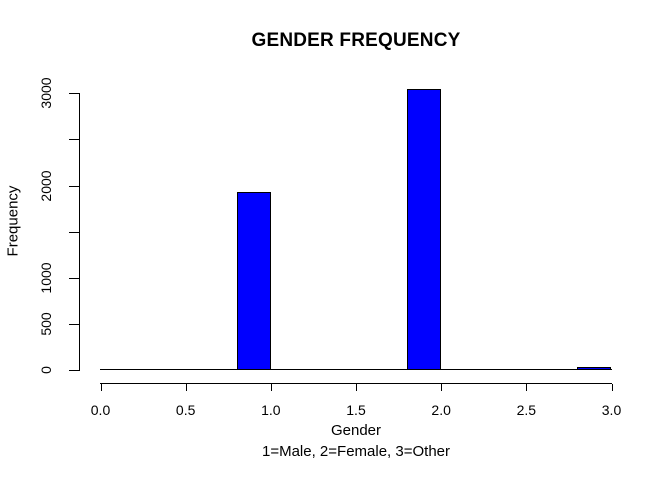  I want to click on y-axis-label: Frequency, so click(13, 221).